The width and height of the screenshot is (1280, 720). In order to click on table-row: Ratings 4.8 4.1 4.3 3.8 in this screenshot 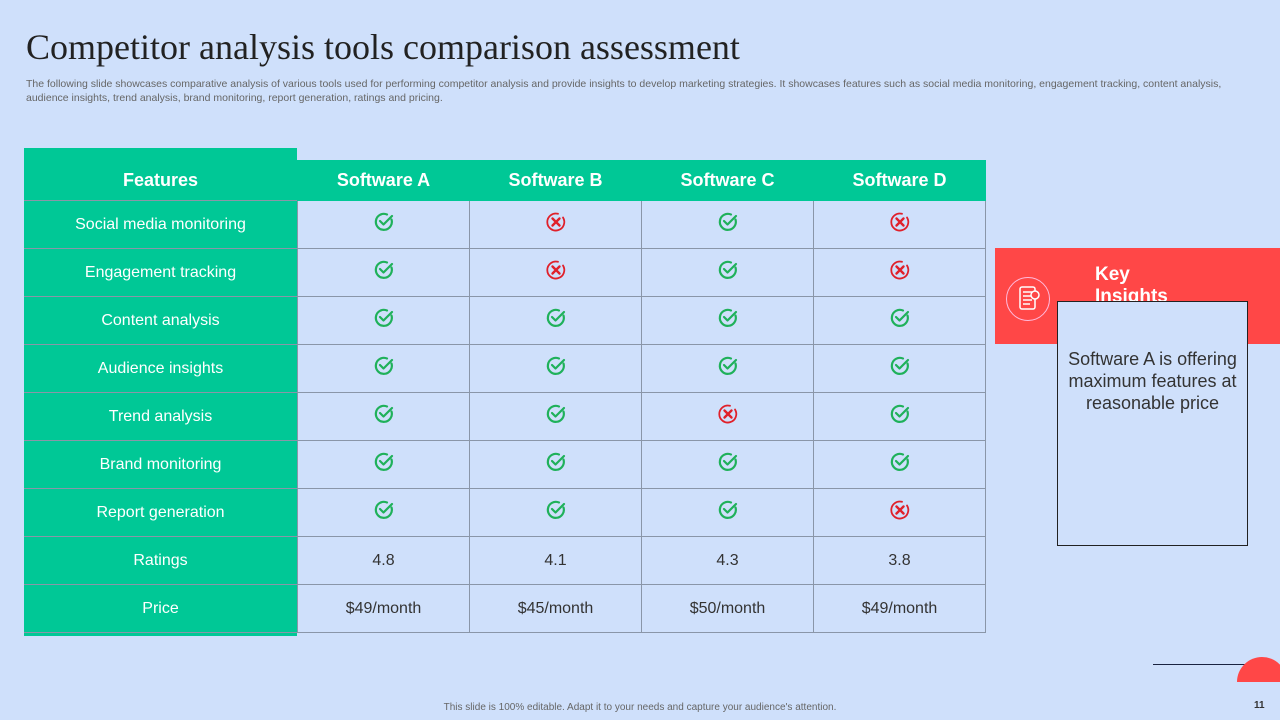, I will do `click(505, 560)`.